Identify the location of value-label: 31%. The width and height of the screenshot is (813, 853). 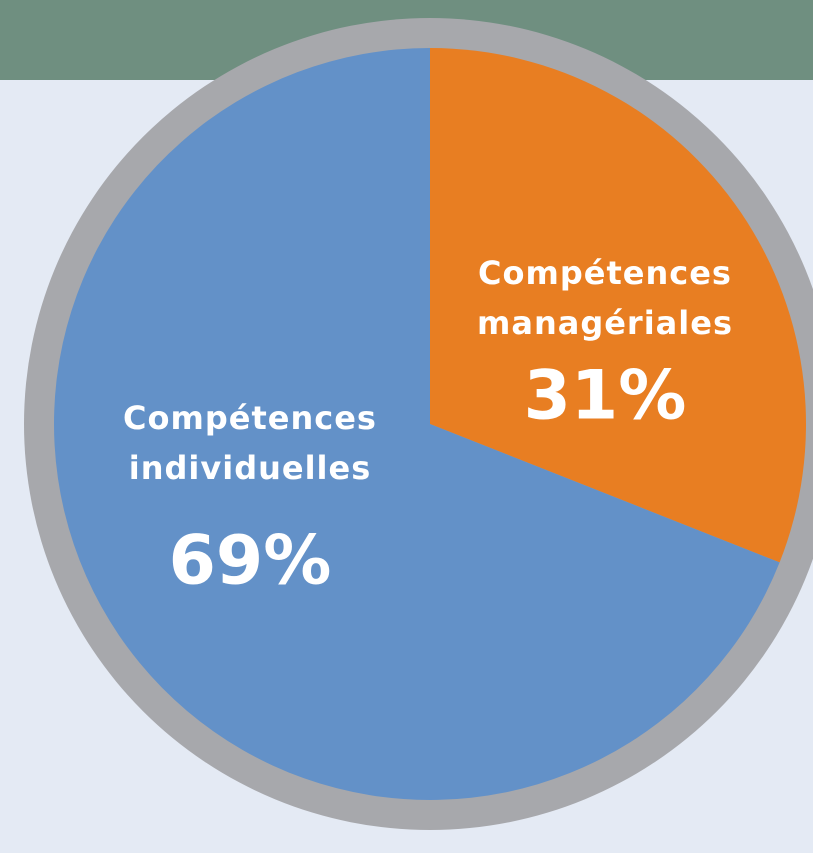
(605, 396).